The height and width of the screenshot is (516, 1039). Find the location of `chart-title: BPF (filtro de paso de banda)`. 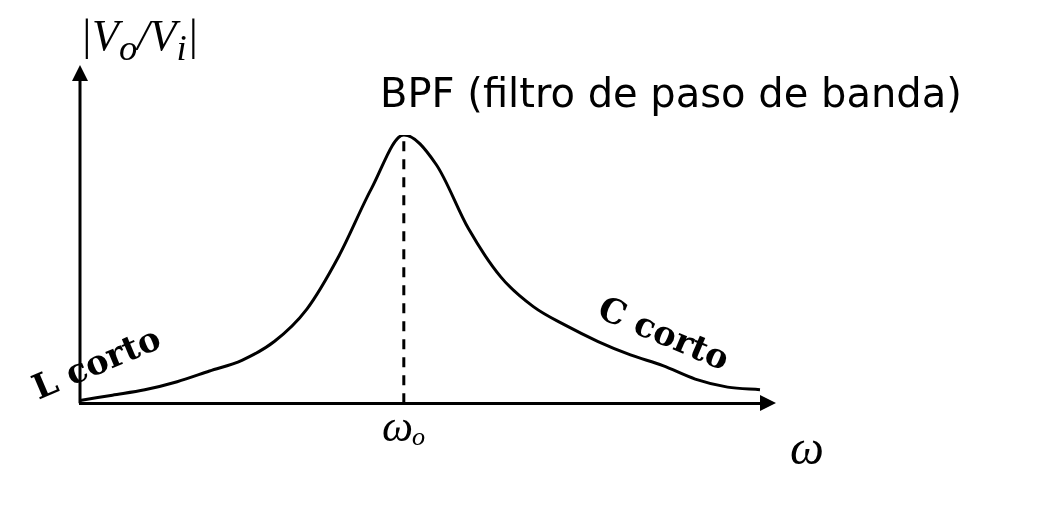

chart-title: BPF (filtro de paso de banda) is located at coordinates (671, 93).